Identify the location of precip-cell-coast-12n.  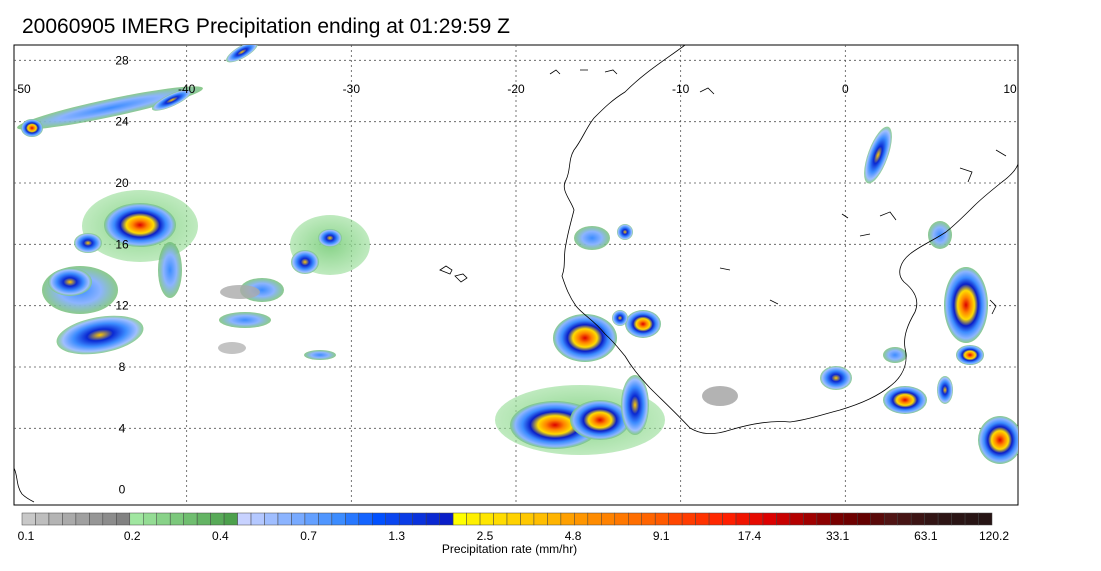
(585, 338).